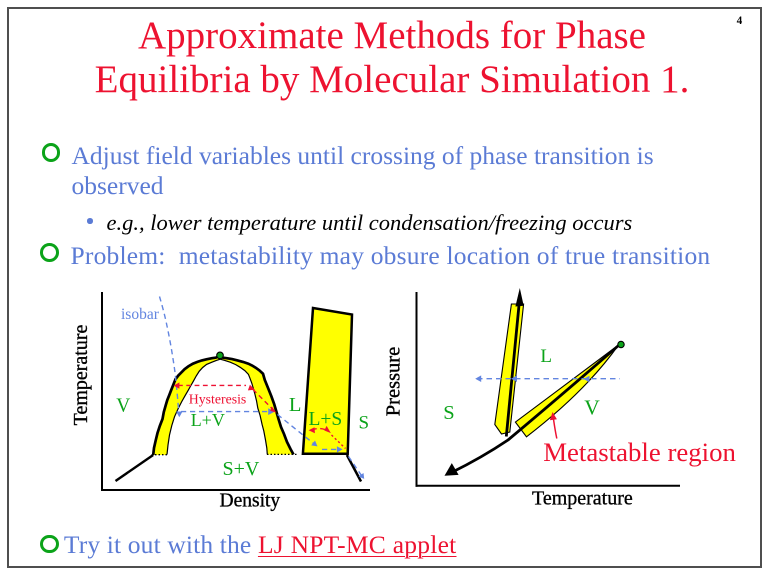 This screenshot has width=768, height=576. What do you see at coordinates (250, 501) in the screenshot?
I see `svg-text: Density` at bounding box center [250, 501].